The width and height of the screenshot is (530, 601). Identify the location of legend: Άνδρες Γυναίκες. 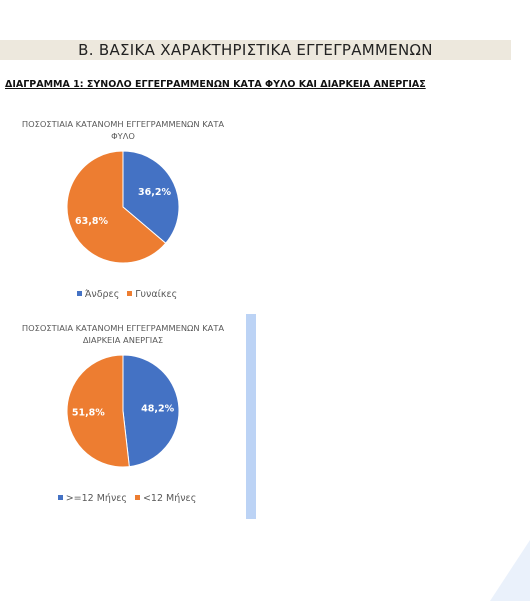
(123, 294).